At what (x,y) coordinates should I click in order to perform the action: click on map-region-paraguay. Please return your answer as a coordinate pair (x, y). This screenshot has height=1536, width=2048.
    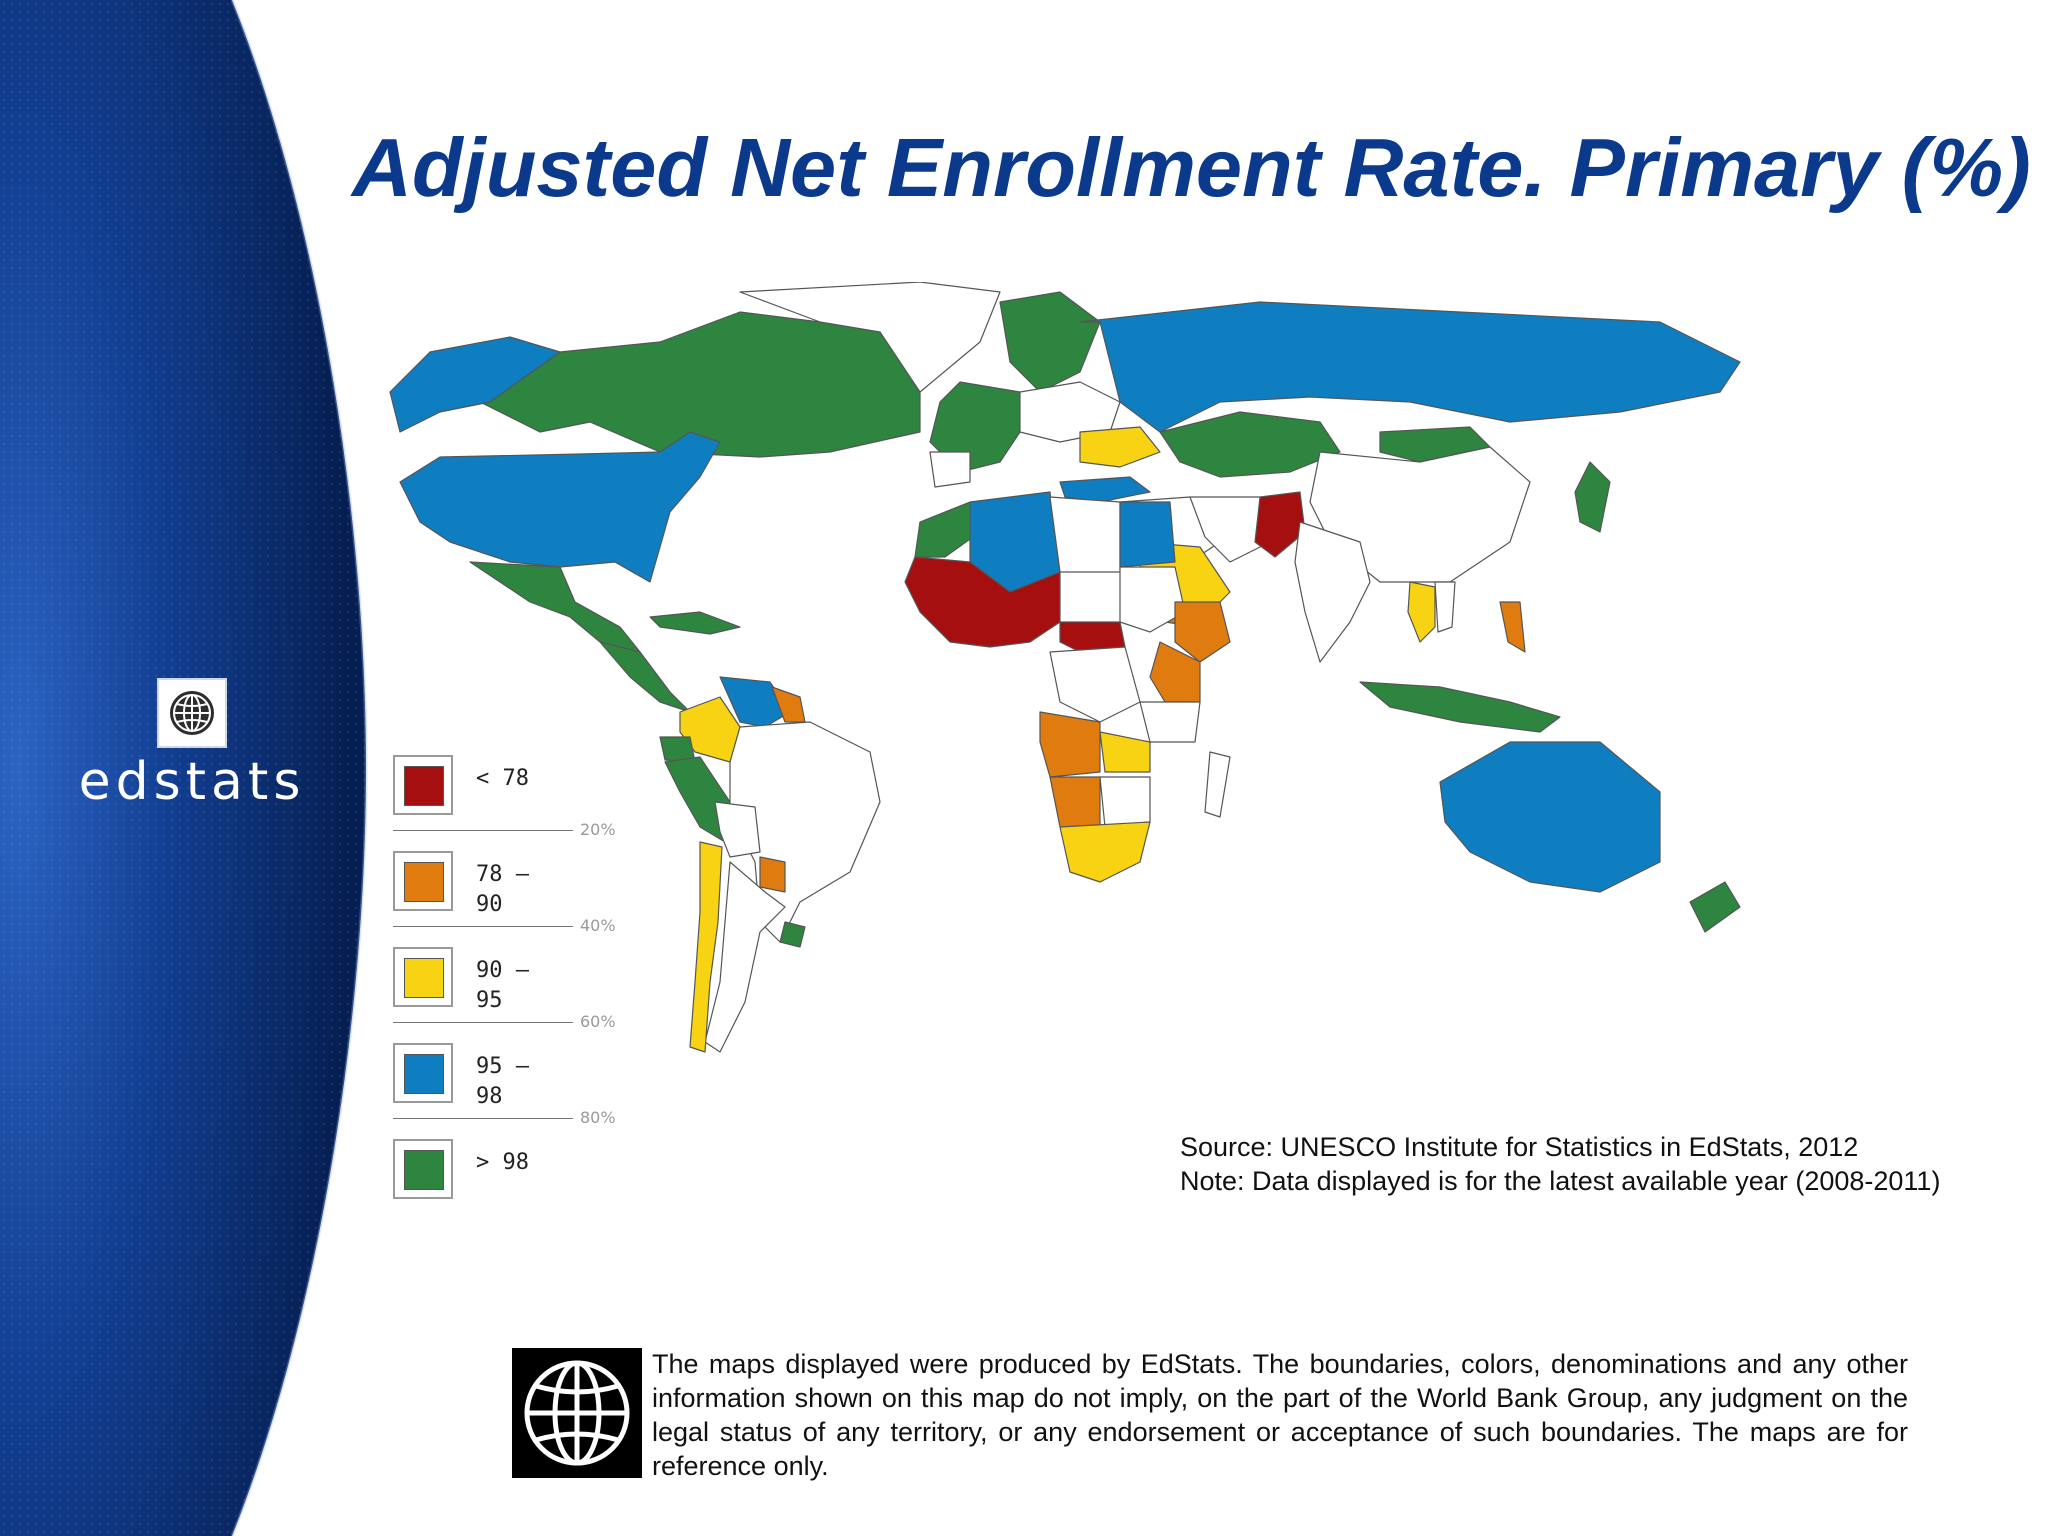
    Looking at the image, I should click on (772, 874).